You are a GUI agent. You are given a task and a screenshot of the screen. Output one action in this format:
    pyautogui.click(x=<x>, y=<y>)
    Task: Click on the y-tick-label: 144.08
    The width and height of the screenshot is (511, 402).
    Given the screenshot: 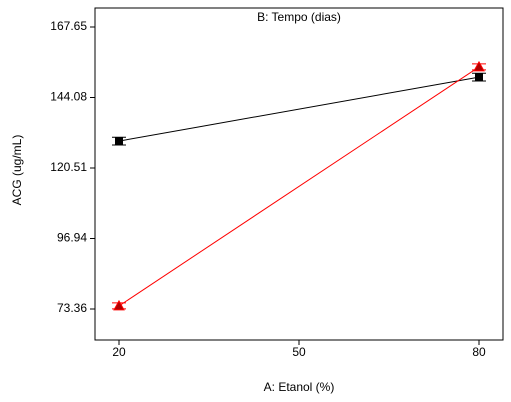 What is the action you would take?
    pyautogui.click(x=68, y=97)
    